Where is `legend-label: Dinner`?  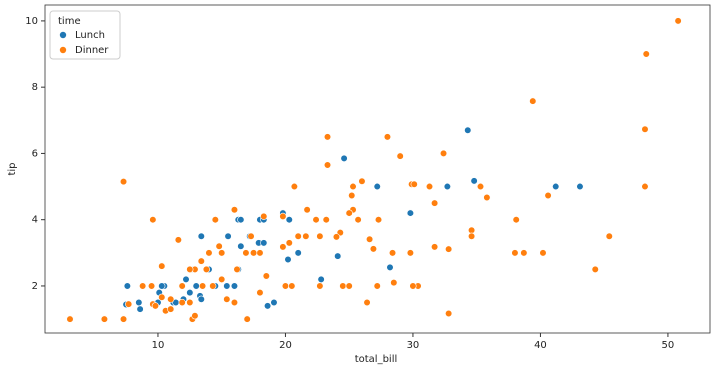 legend-label: Dinner is located at coordinates (92, 50).